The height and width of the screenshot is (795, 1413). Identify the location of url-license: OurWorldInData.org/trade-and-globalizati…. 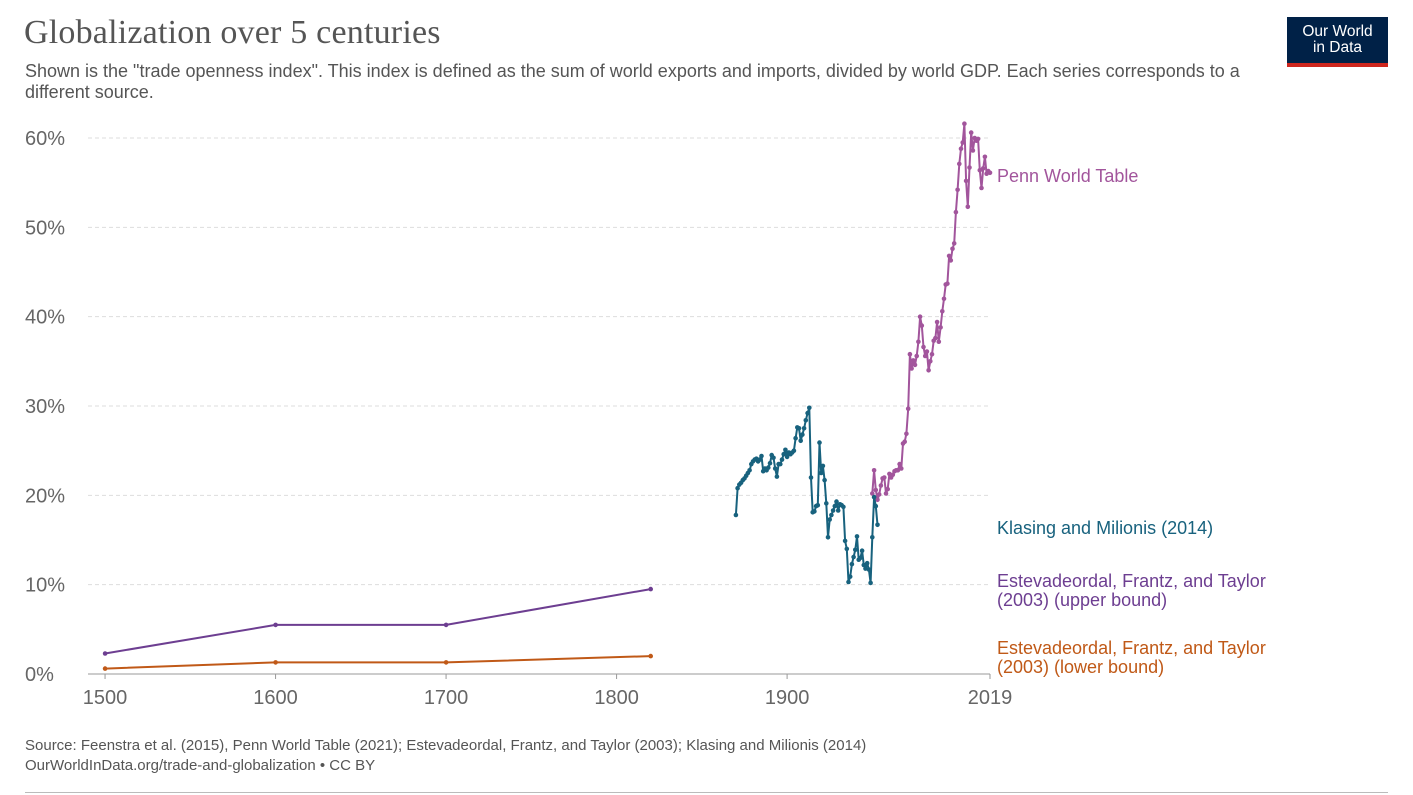
(200, 765).